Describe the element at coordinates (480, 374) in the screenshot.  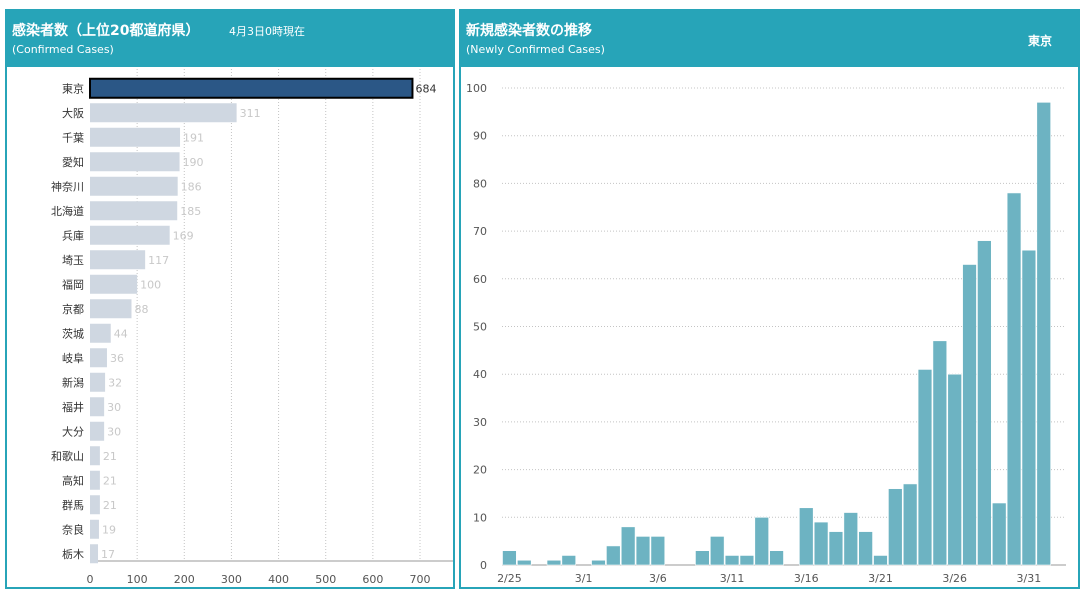
I see `y-tick-label: 40` at that location.